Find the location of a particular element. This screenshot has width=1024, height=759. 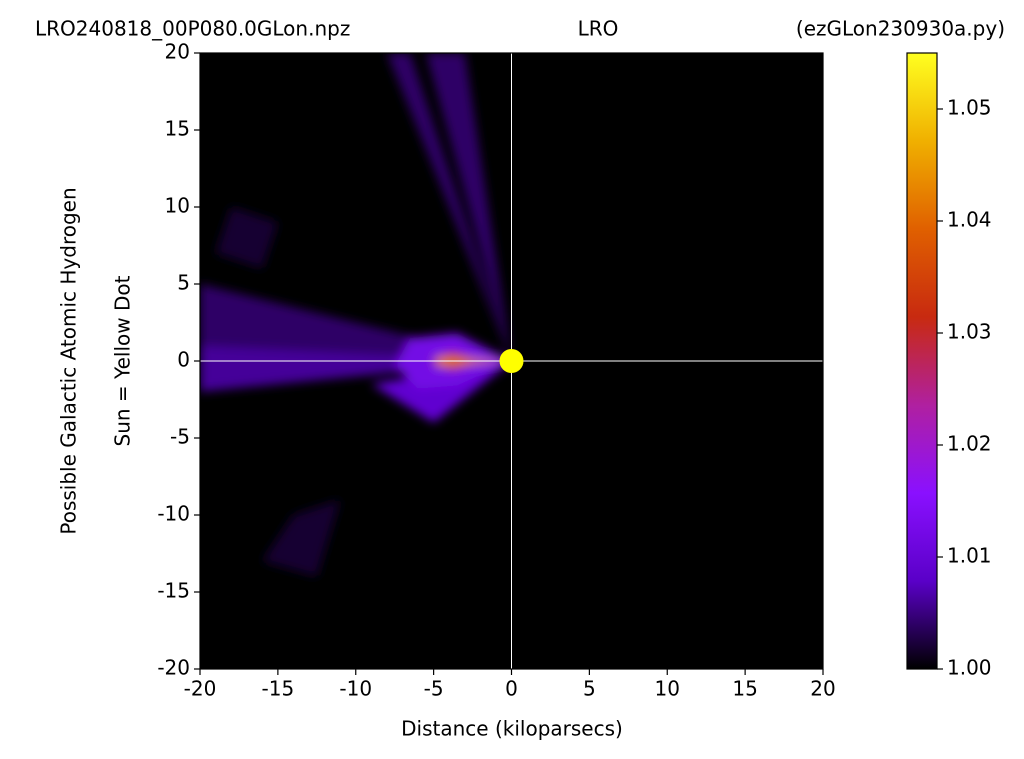

y-tick-label: -15 is located at coordinates (173, 591).